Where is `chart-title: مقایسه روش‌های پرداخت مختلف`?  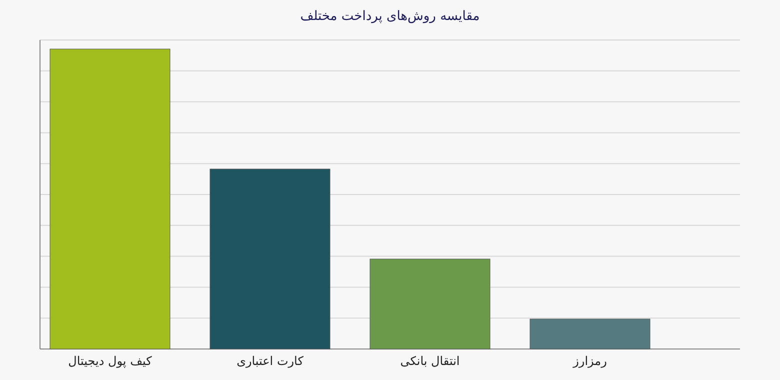
chart-title: مقایسه روش‌های پرداخت مختلف is located at coordinates (390, 16).